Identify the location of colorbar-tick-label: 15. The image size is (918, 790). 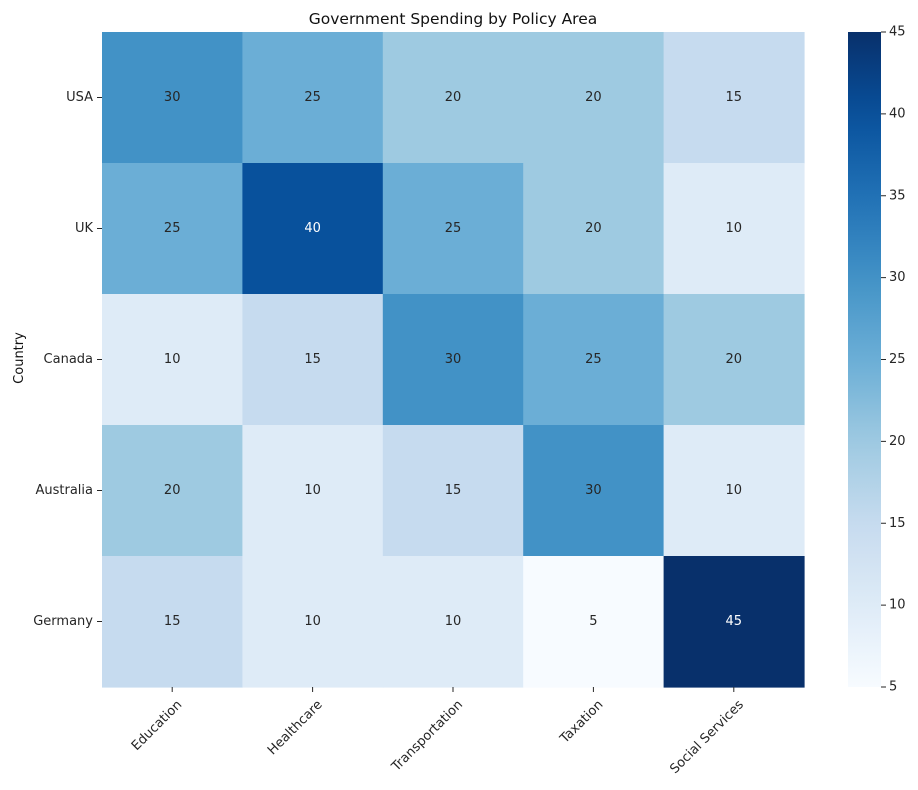
(897, 523).